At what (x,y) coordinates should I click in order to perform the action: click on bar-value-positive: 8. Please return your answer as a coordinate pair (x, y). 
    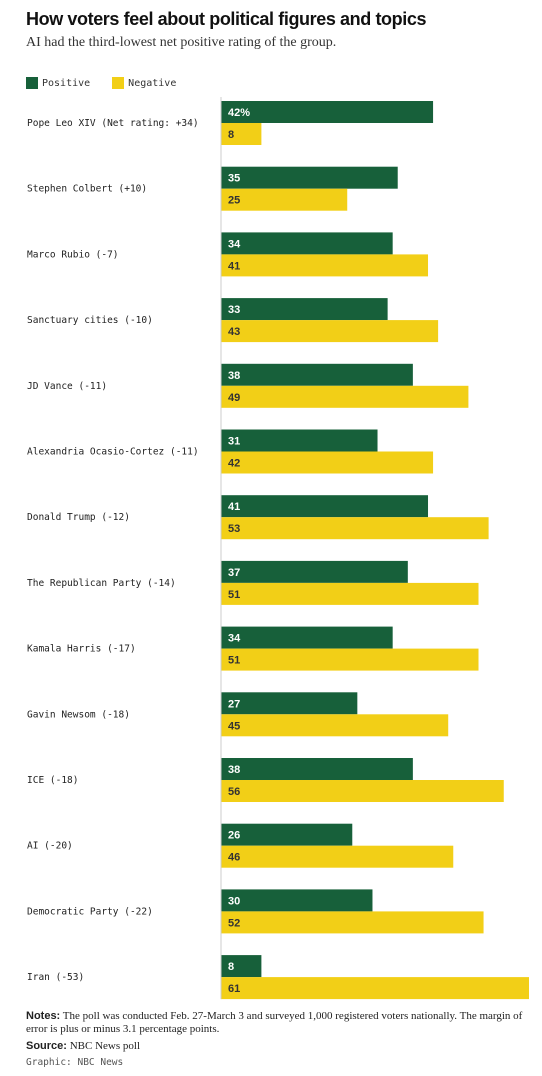
    Looking at the image, I should click on (231, 967).